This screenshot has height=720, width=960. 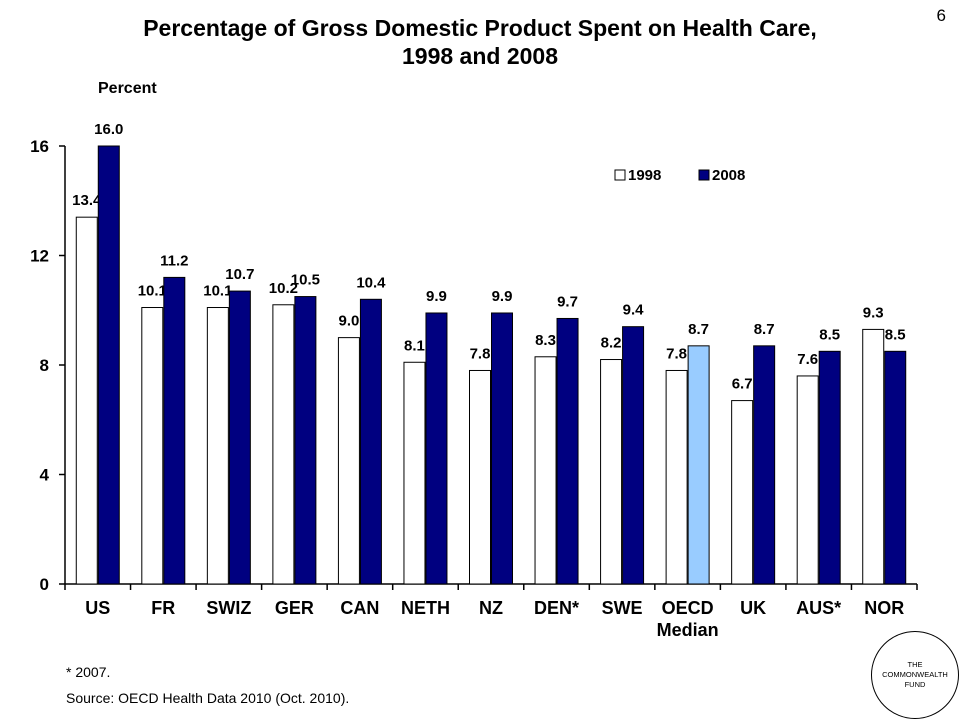 I want to click on x-category-sublabel: Median, so click(x=688, y=630).